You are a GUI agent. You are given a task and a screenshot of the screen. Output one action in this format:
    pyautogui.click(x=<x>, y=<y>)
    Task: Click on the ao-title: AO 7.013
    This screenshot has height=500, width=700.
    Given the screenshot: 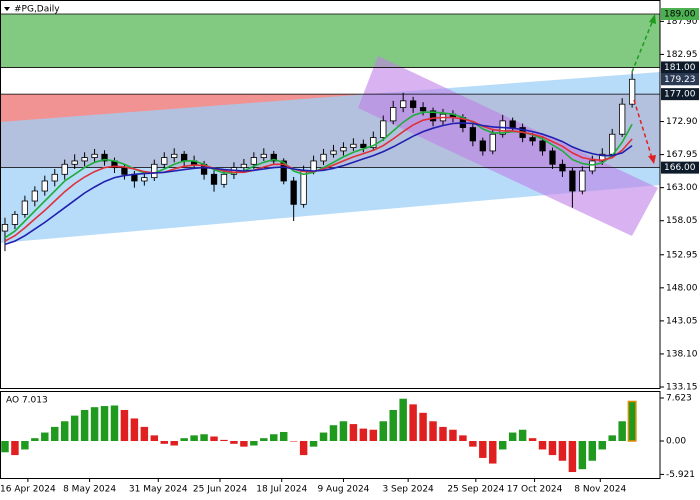 What is the action you would take?
    pyautogui.click(x=27, y=401)
    